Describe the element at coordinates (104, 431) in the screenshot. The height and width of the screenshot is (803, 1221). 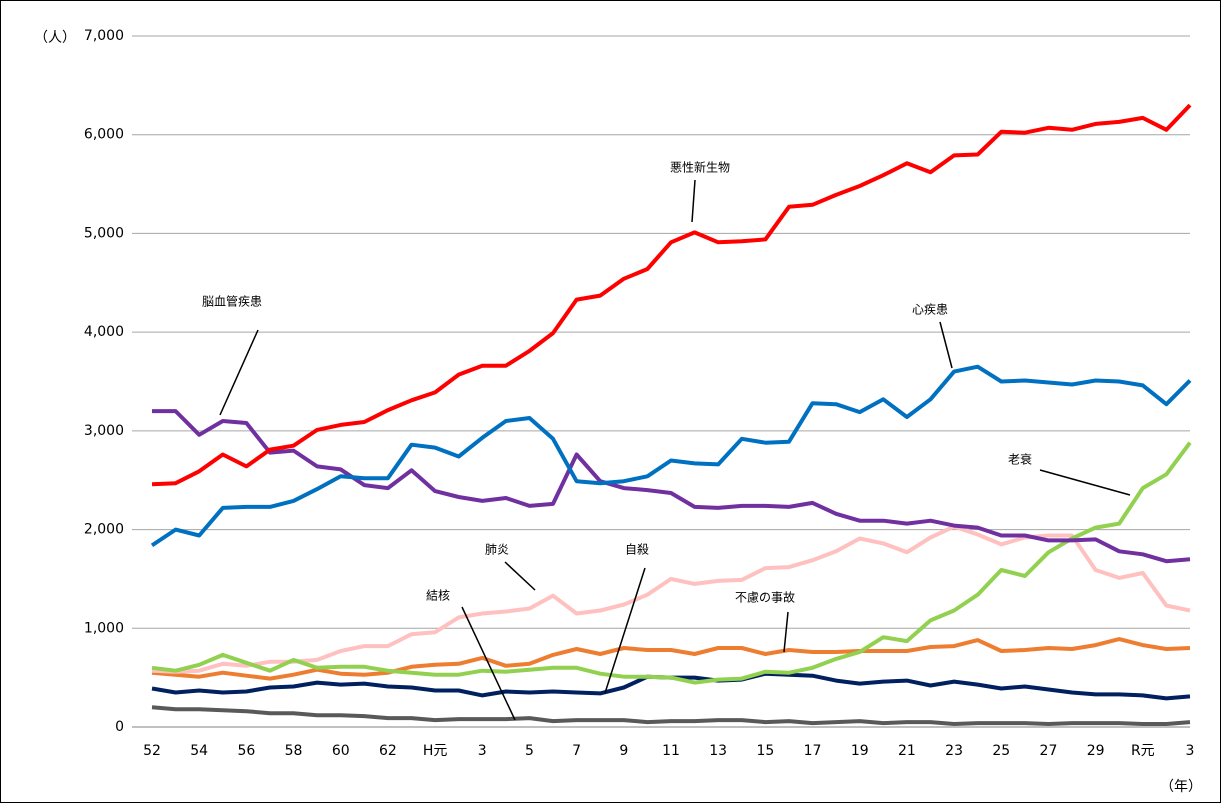
I see `y-tick-label: 3,000` at that location.